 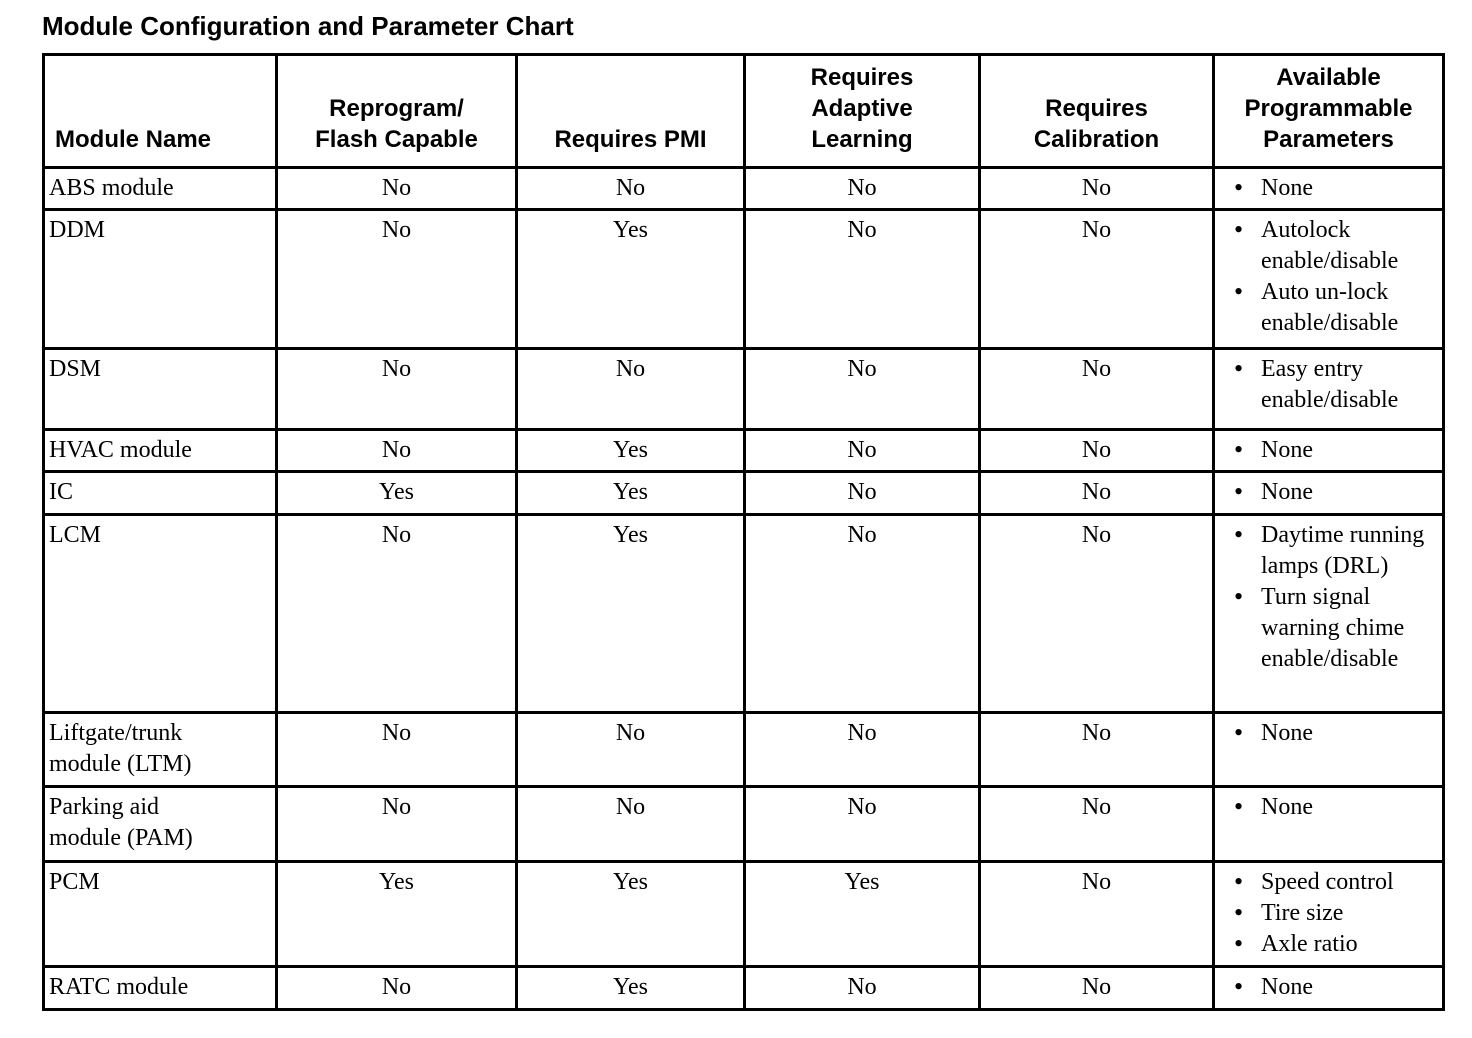 I want to click on module-name-cell: IC, so click(x=160, y=493).